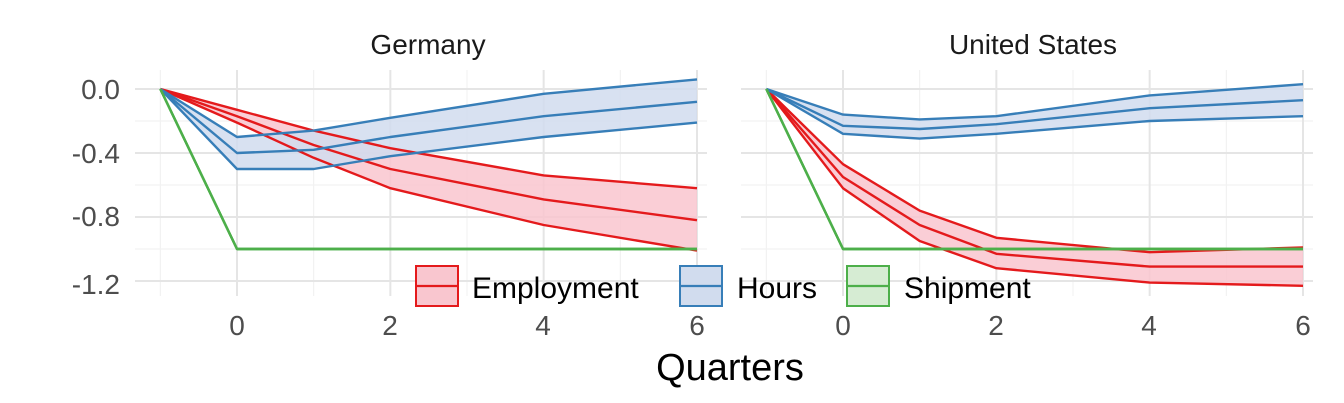 The height and width of the screenshot is (403, 1344). I want to click on y-tick-label: 0.0, so click(100, 89).